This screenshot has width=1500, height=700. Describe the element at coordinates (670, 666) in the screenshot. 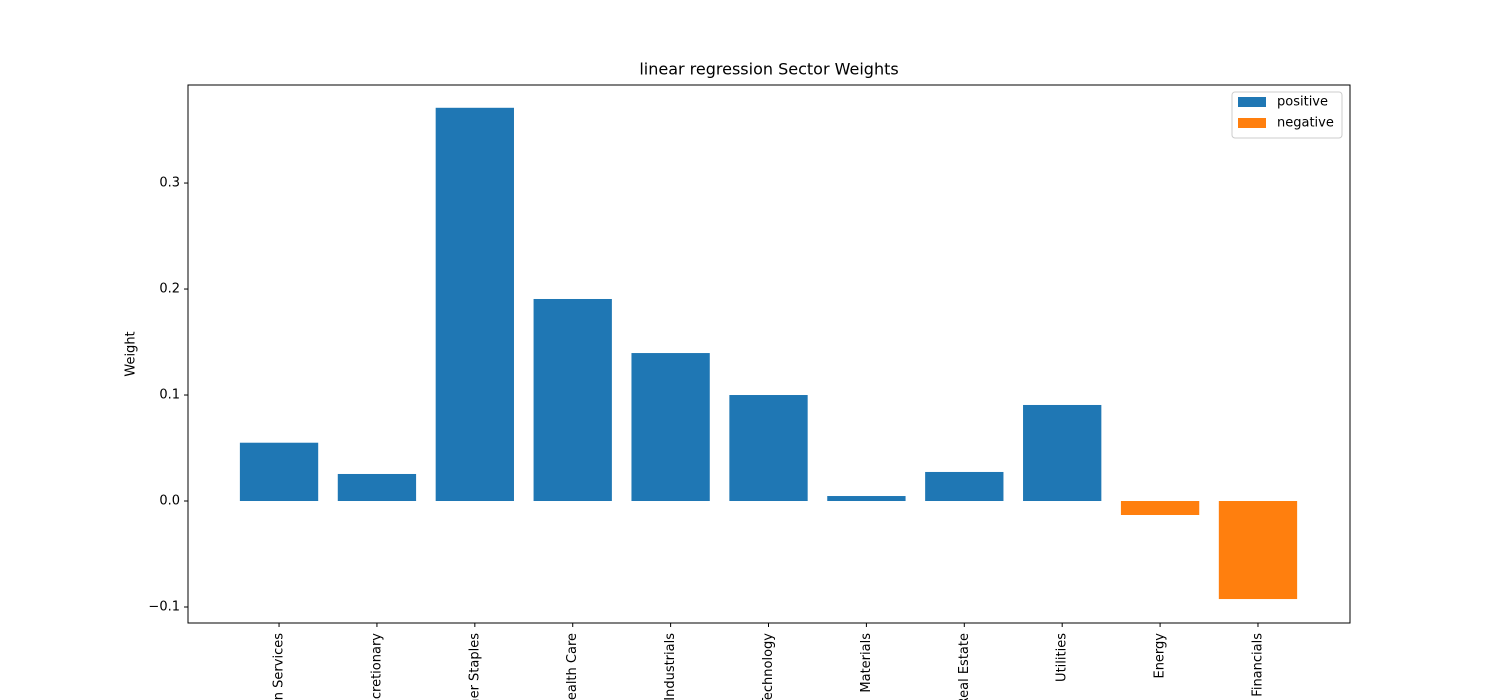

I see `x-tick-label: Industrials` at that location.